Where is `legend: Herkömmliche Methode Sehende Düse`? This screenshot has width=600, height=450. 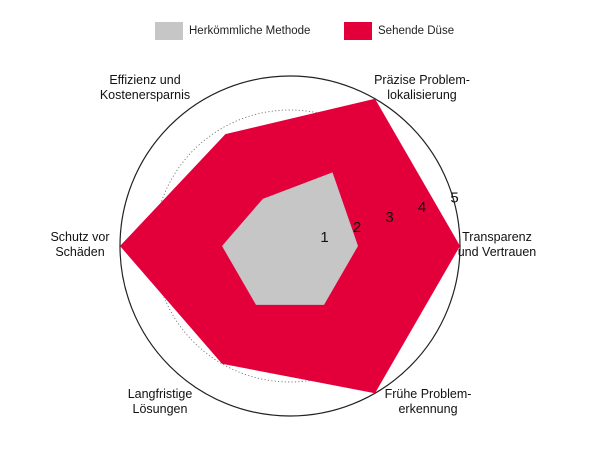 legend: Herkömmliche Methode Sehende Düse is located at coordinates (300, 33).